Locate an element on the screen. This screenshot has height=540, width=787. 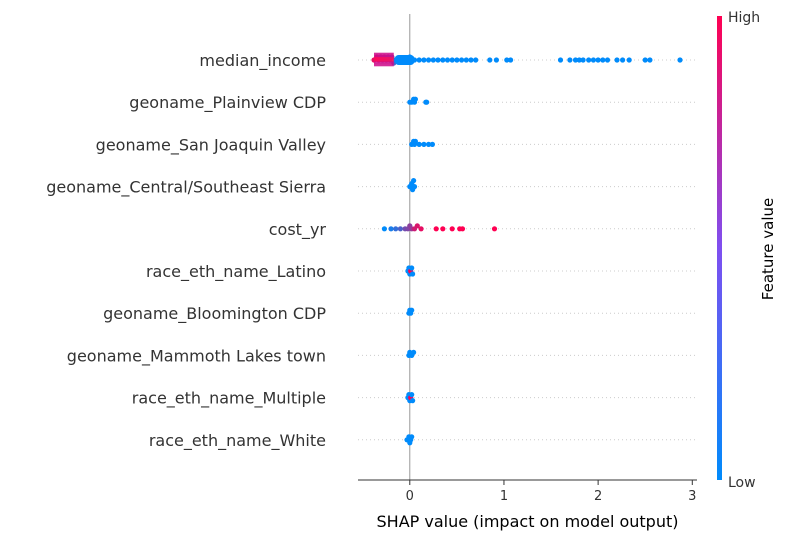
feature-label: geoname_Mammoth Lakes town is located at coordinates (196, 356).